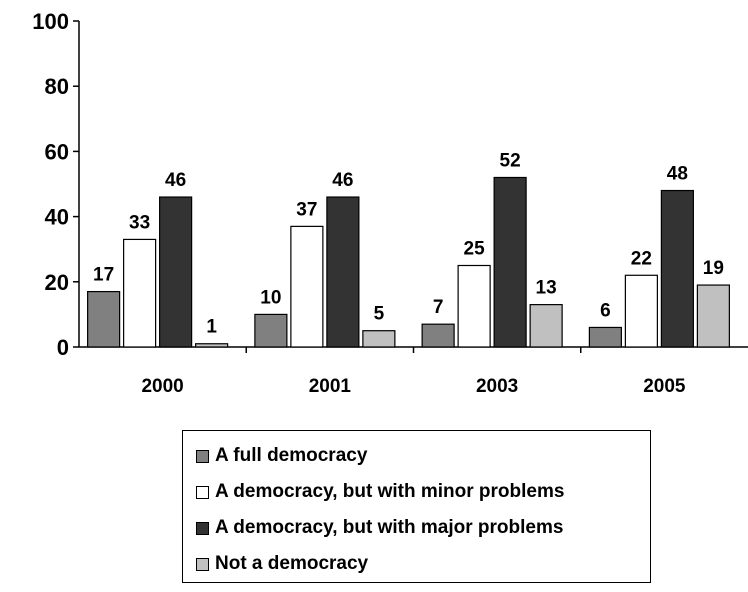  What do you see at coordinates (291, 455) in the screenshot?
I see `legend-label: A full democracy` at bounding box center [291, 455].